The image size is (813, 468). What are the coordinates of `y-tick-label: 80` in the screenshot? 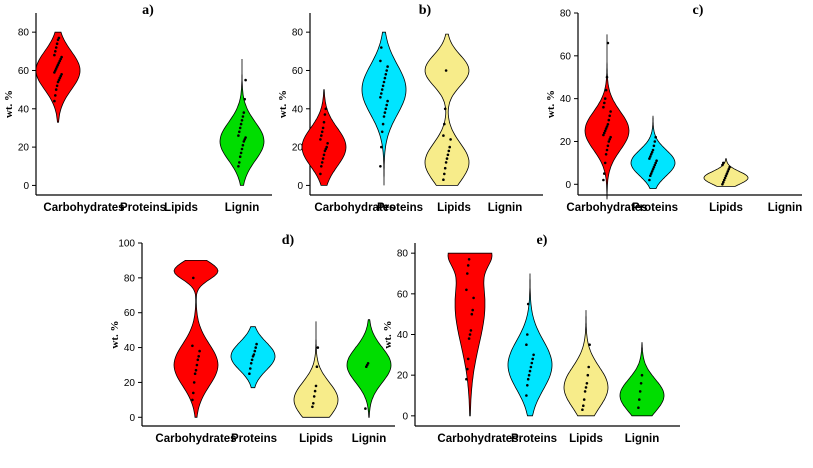 It's located at (130, 278).